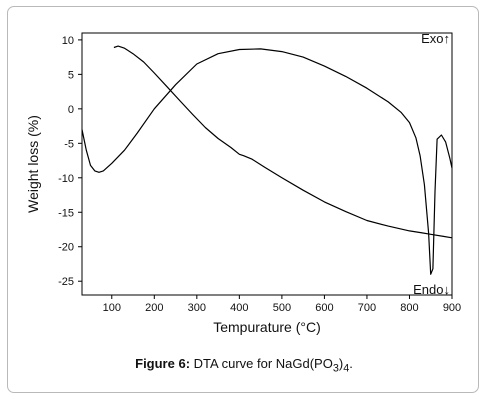  Describe the element at coordinates (163, 363) in the screenshot. I see `caption-label: Figure 6:` at that location.